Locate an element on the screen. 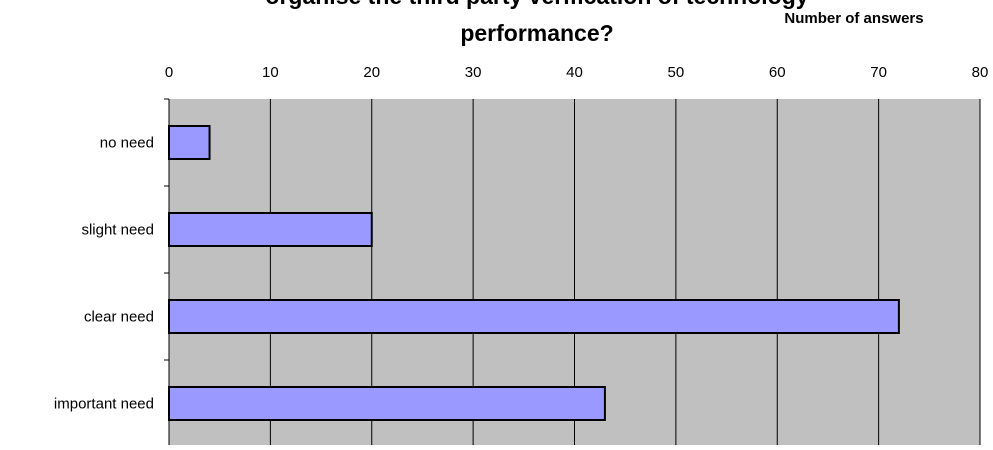 This screenshot has height=450, width=993. x-tick-labels: 0 10 20 30 40 50 60 70 80 is located at coordinates (577, 72).